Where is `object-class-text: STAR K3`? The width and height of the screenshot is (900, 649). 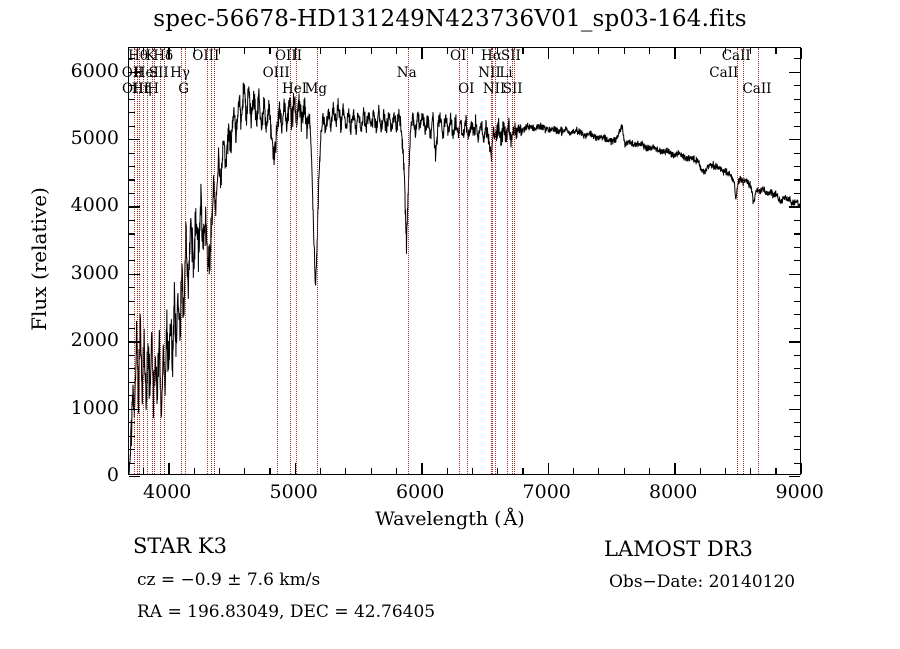
object-class-text: STAR K3 is located at coordinates (180, 546).